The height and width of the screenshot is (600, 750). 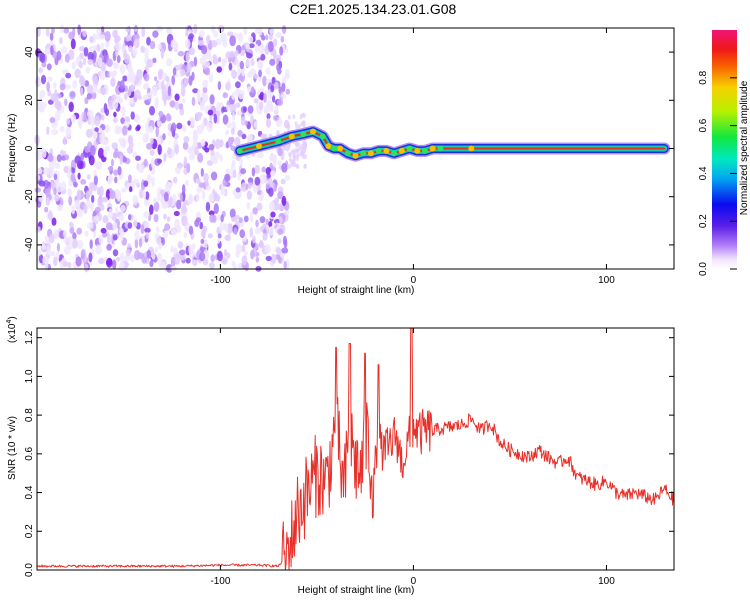 I want to click on x-tick-label: 100, so click(x=606, y=280).